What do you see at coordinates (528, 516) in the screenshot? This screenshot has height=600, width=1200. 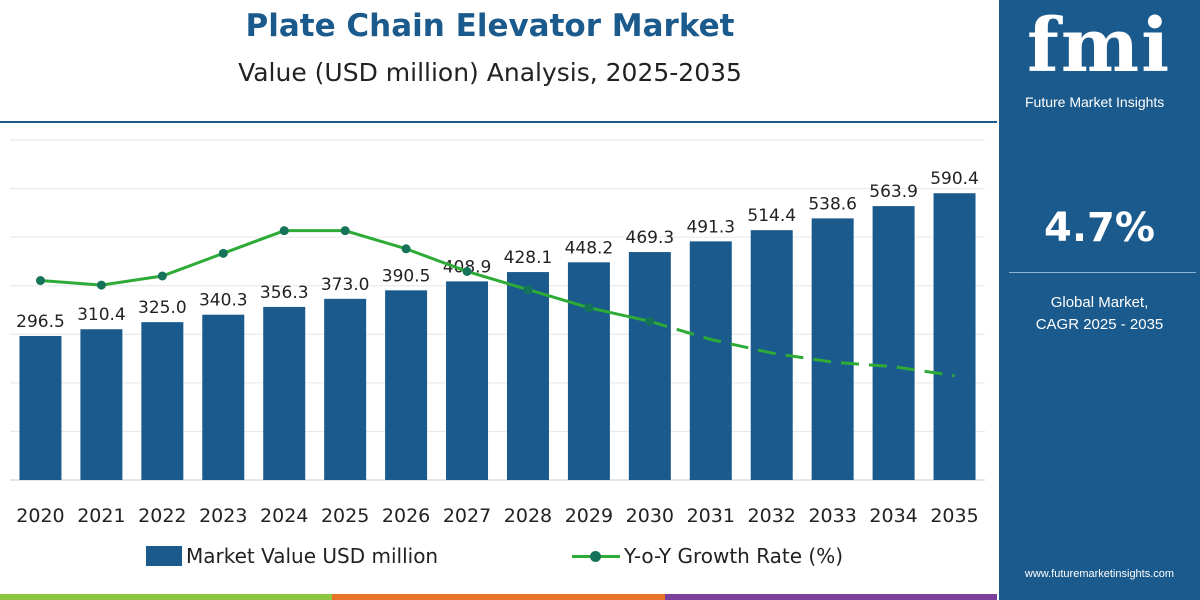 I see `x-tick-label: 2028` at bounding box center [528, 516].